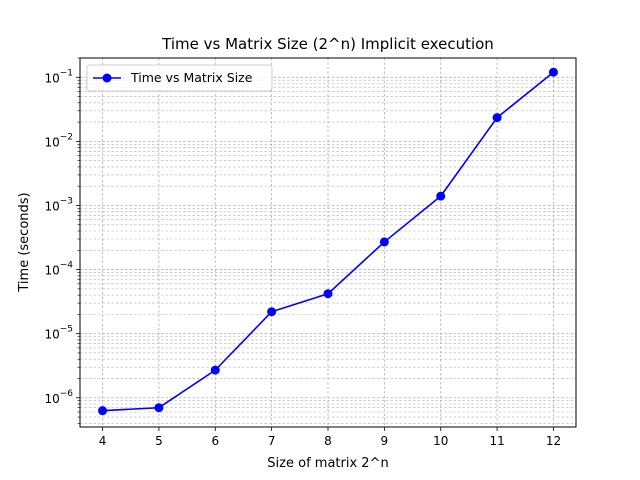 This screenshot has height=480, width=640. Describe the element at coordinates (107, 78) in the screenshot. I see `legend-marker` at that location.